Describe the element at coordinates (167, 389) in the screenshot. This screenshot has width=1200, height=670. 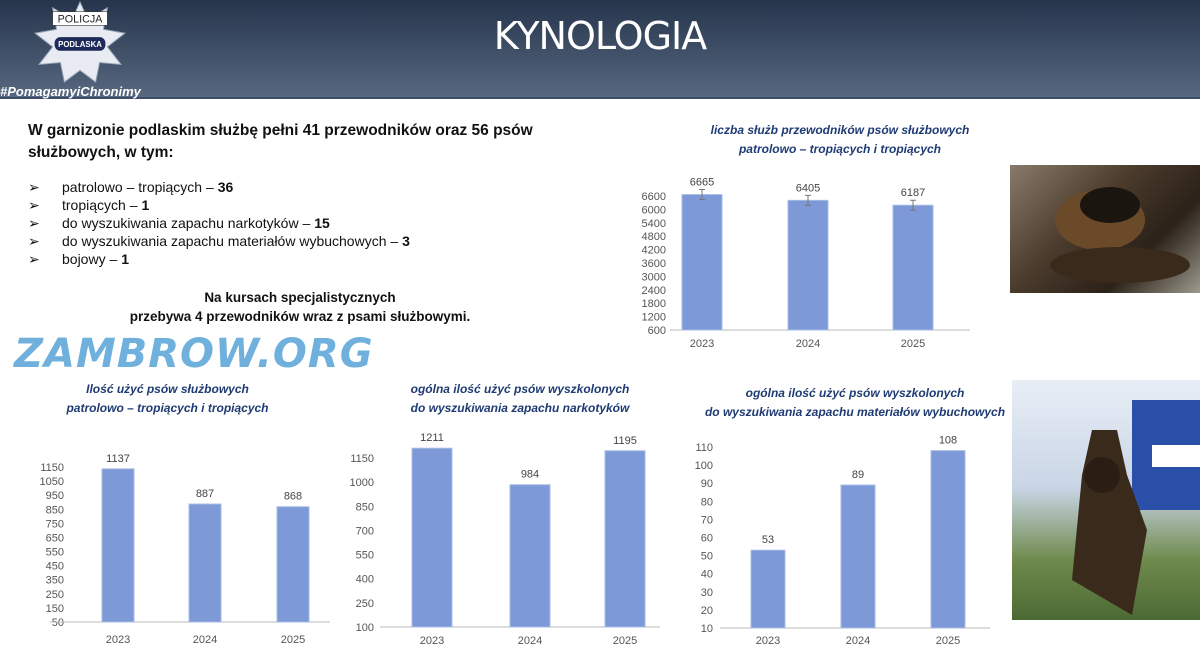
I see `chart-2-title-line1: Ilość użyć psów służbowych` at that location.